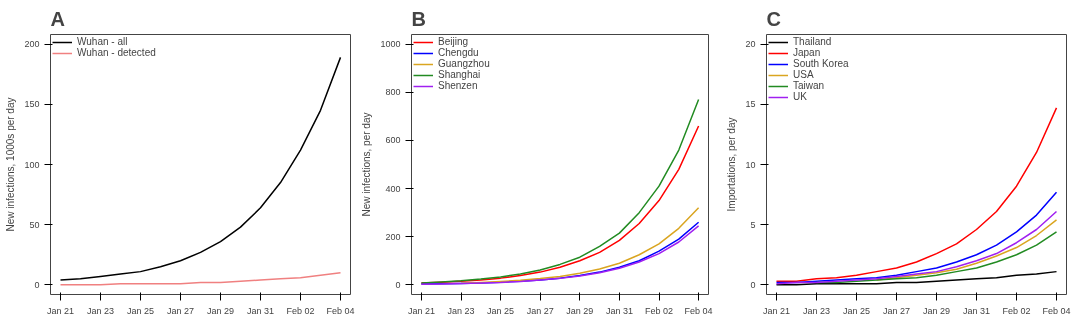 The image size is (1080, 321). Describe the element at coordinates (750, 164) in the screenshot. I see `y-tick-label: 10` at that location.